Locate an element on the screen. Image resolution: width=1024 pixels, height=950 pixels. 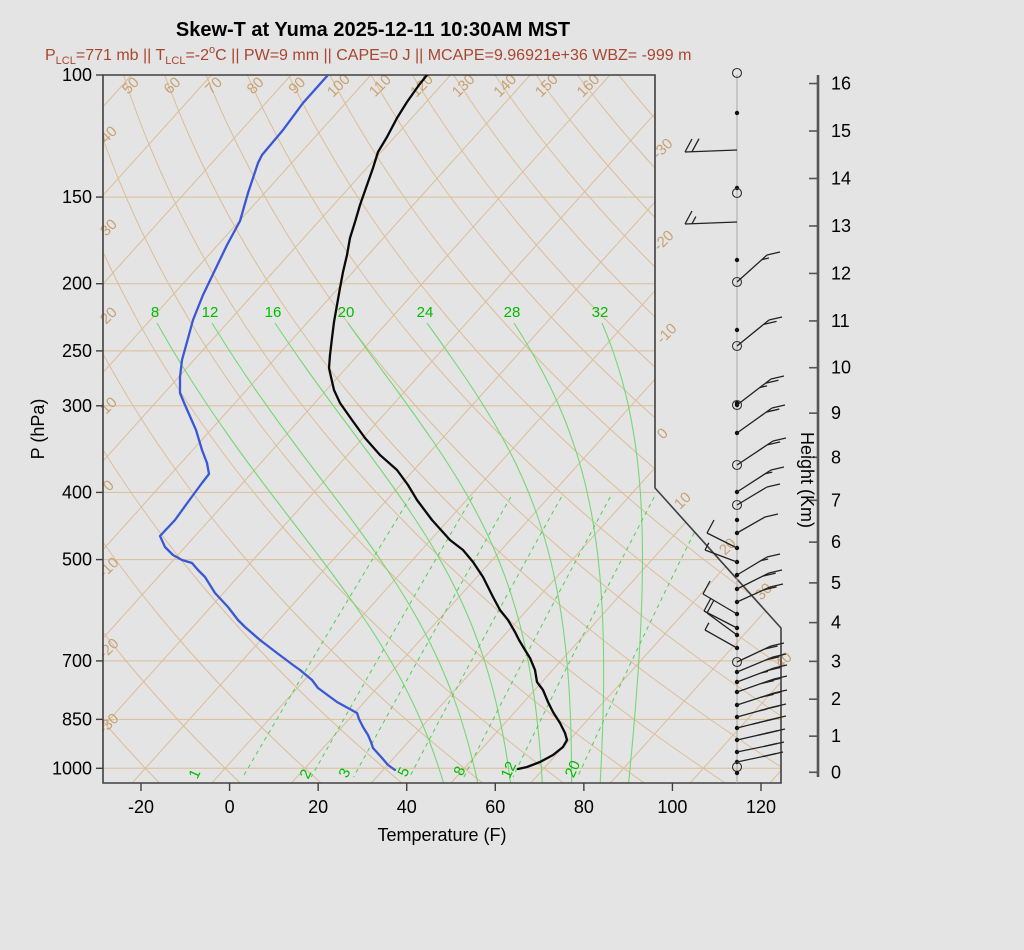
svg-text: 15 is located at coordinates (841, 131).